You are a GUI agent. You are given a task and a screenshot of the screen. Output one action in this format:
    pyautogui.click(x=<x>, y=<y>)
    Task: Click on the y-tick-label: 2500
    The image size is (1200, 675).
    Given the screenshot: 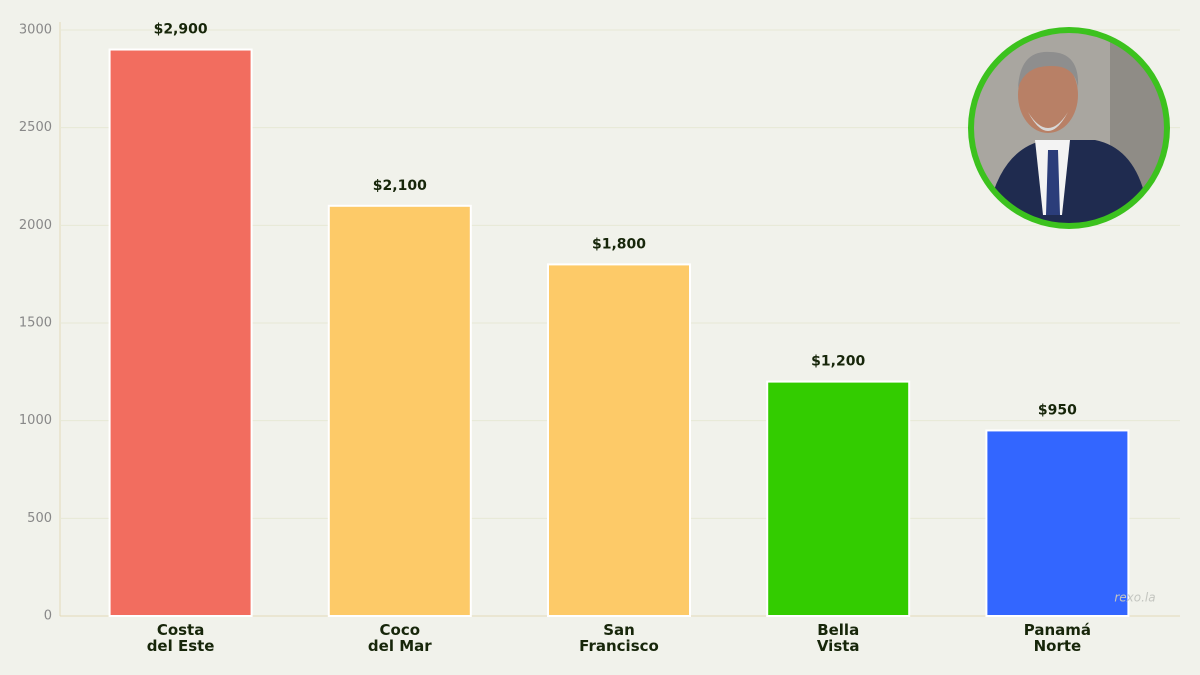 What is the action you would take?
    pyautogui.click(x=35, y=127)
    